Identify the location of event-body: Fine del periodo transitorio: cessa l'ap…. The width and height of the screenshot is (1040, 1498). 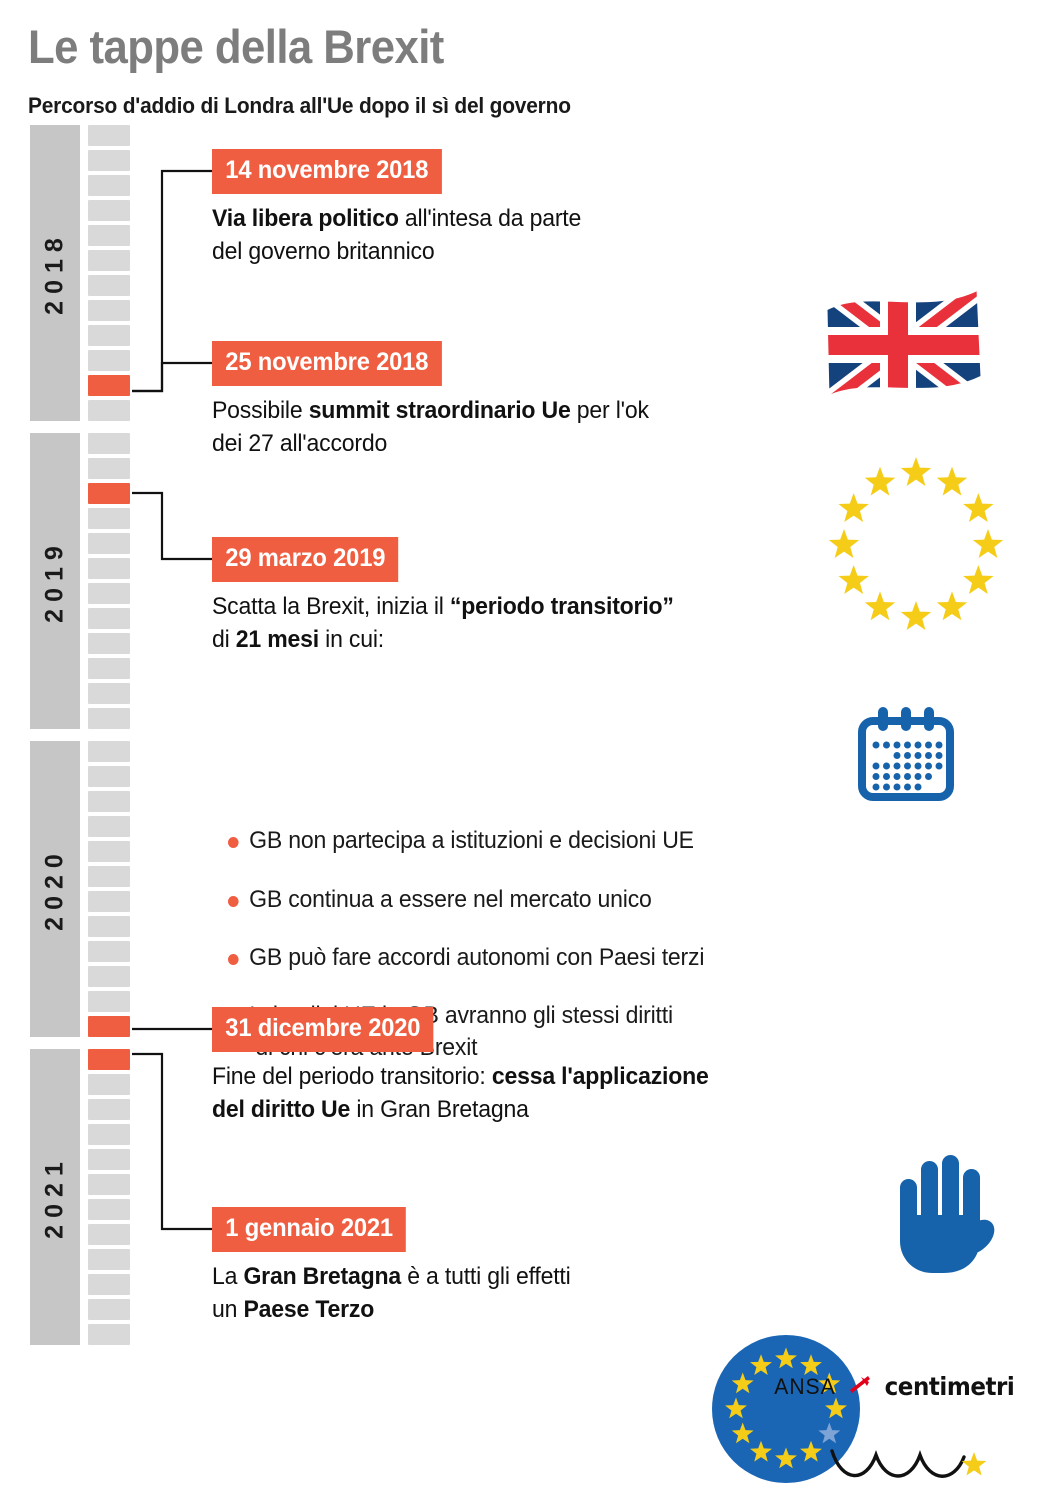
(460, 1093).